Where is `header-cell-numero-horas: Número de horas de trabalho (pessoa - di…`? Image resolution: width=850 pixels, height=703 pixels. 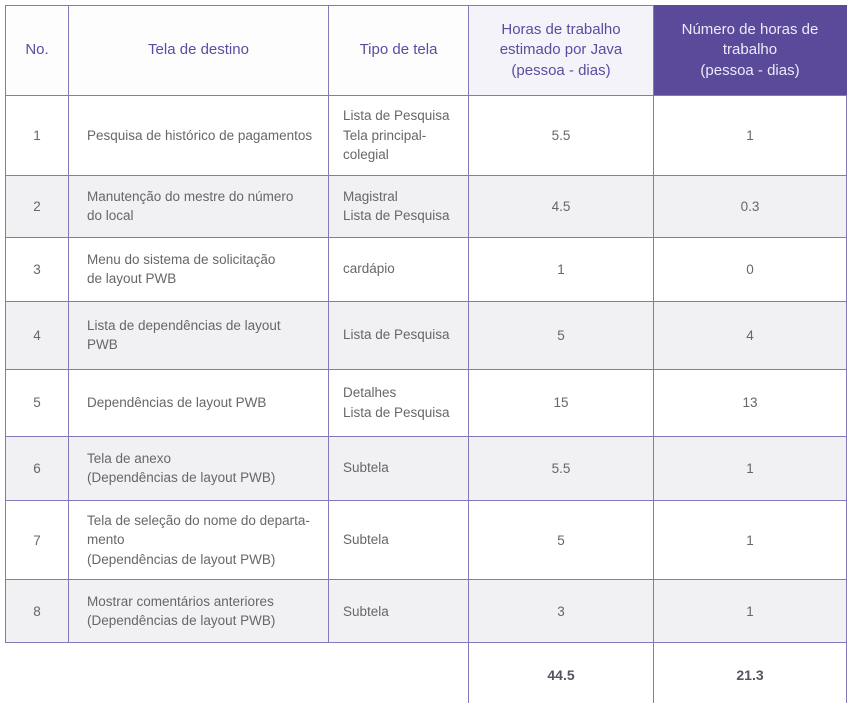
header-cell-numero-horas: Número de horas de trabalho (pessoa - di… is located at coordinates (750, 50).